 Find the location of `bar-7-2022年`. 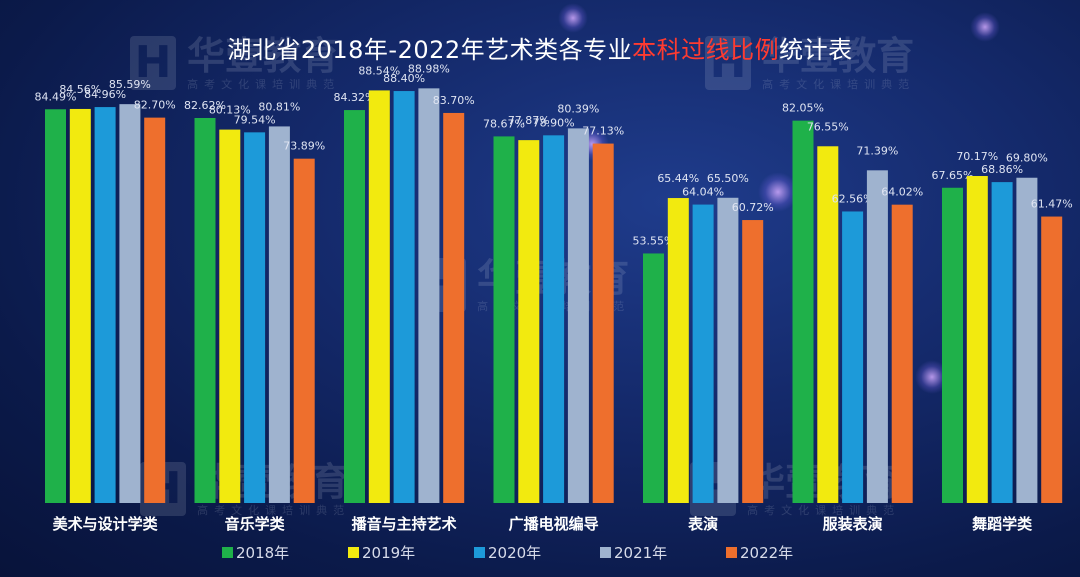

bar-7-2022年 is located at coordinates (1052, 359).